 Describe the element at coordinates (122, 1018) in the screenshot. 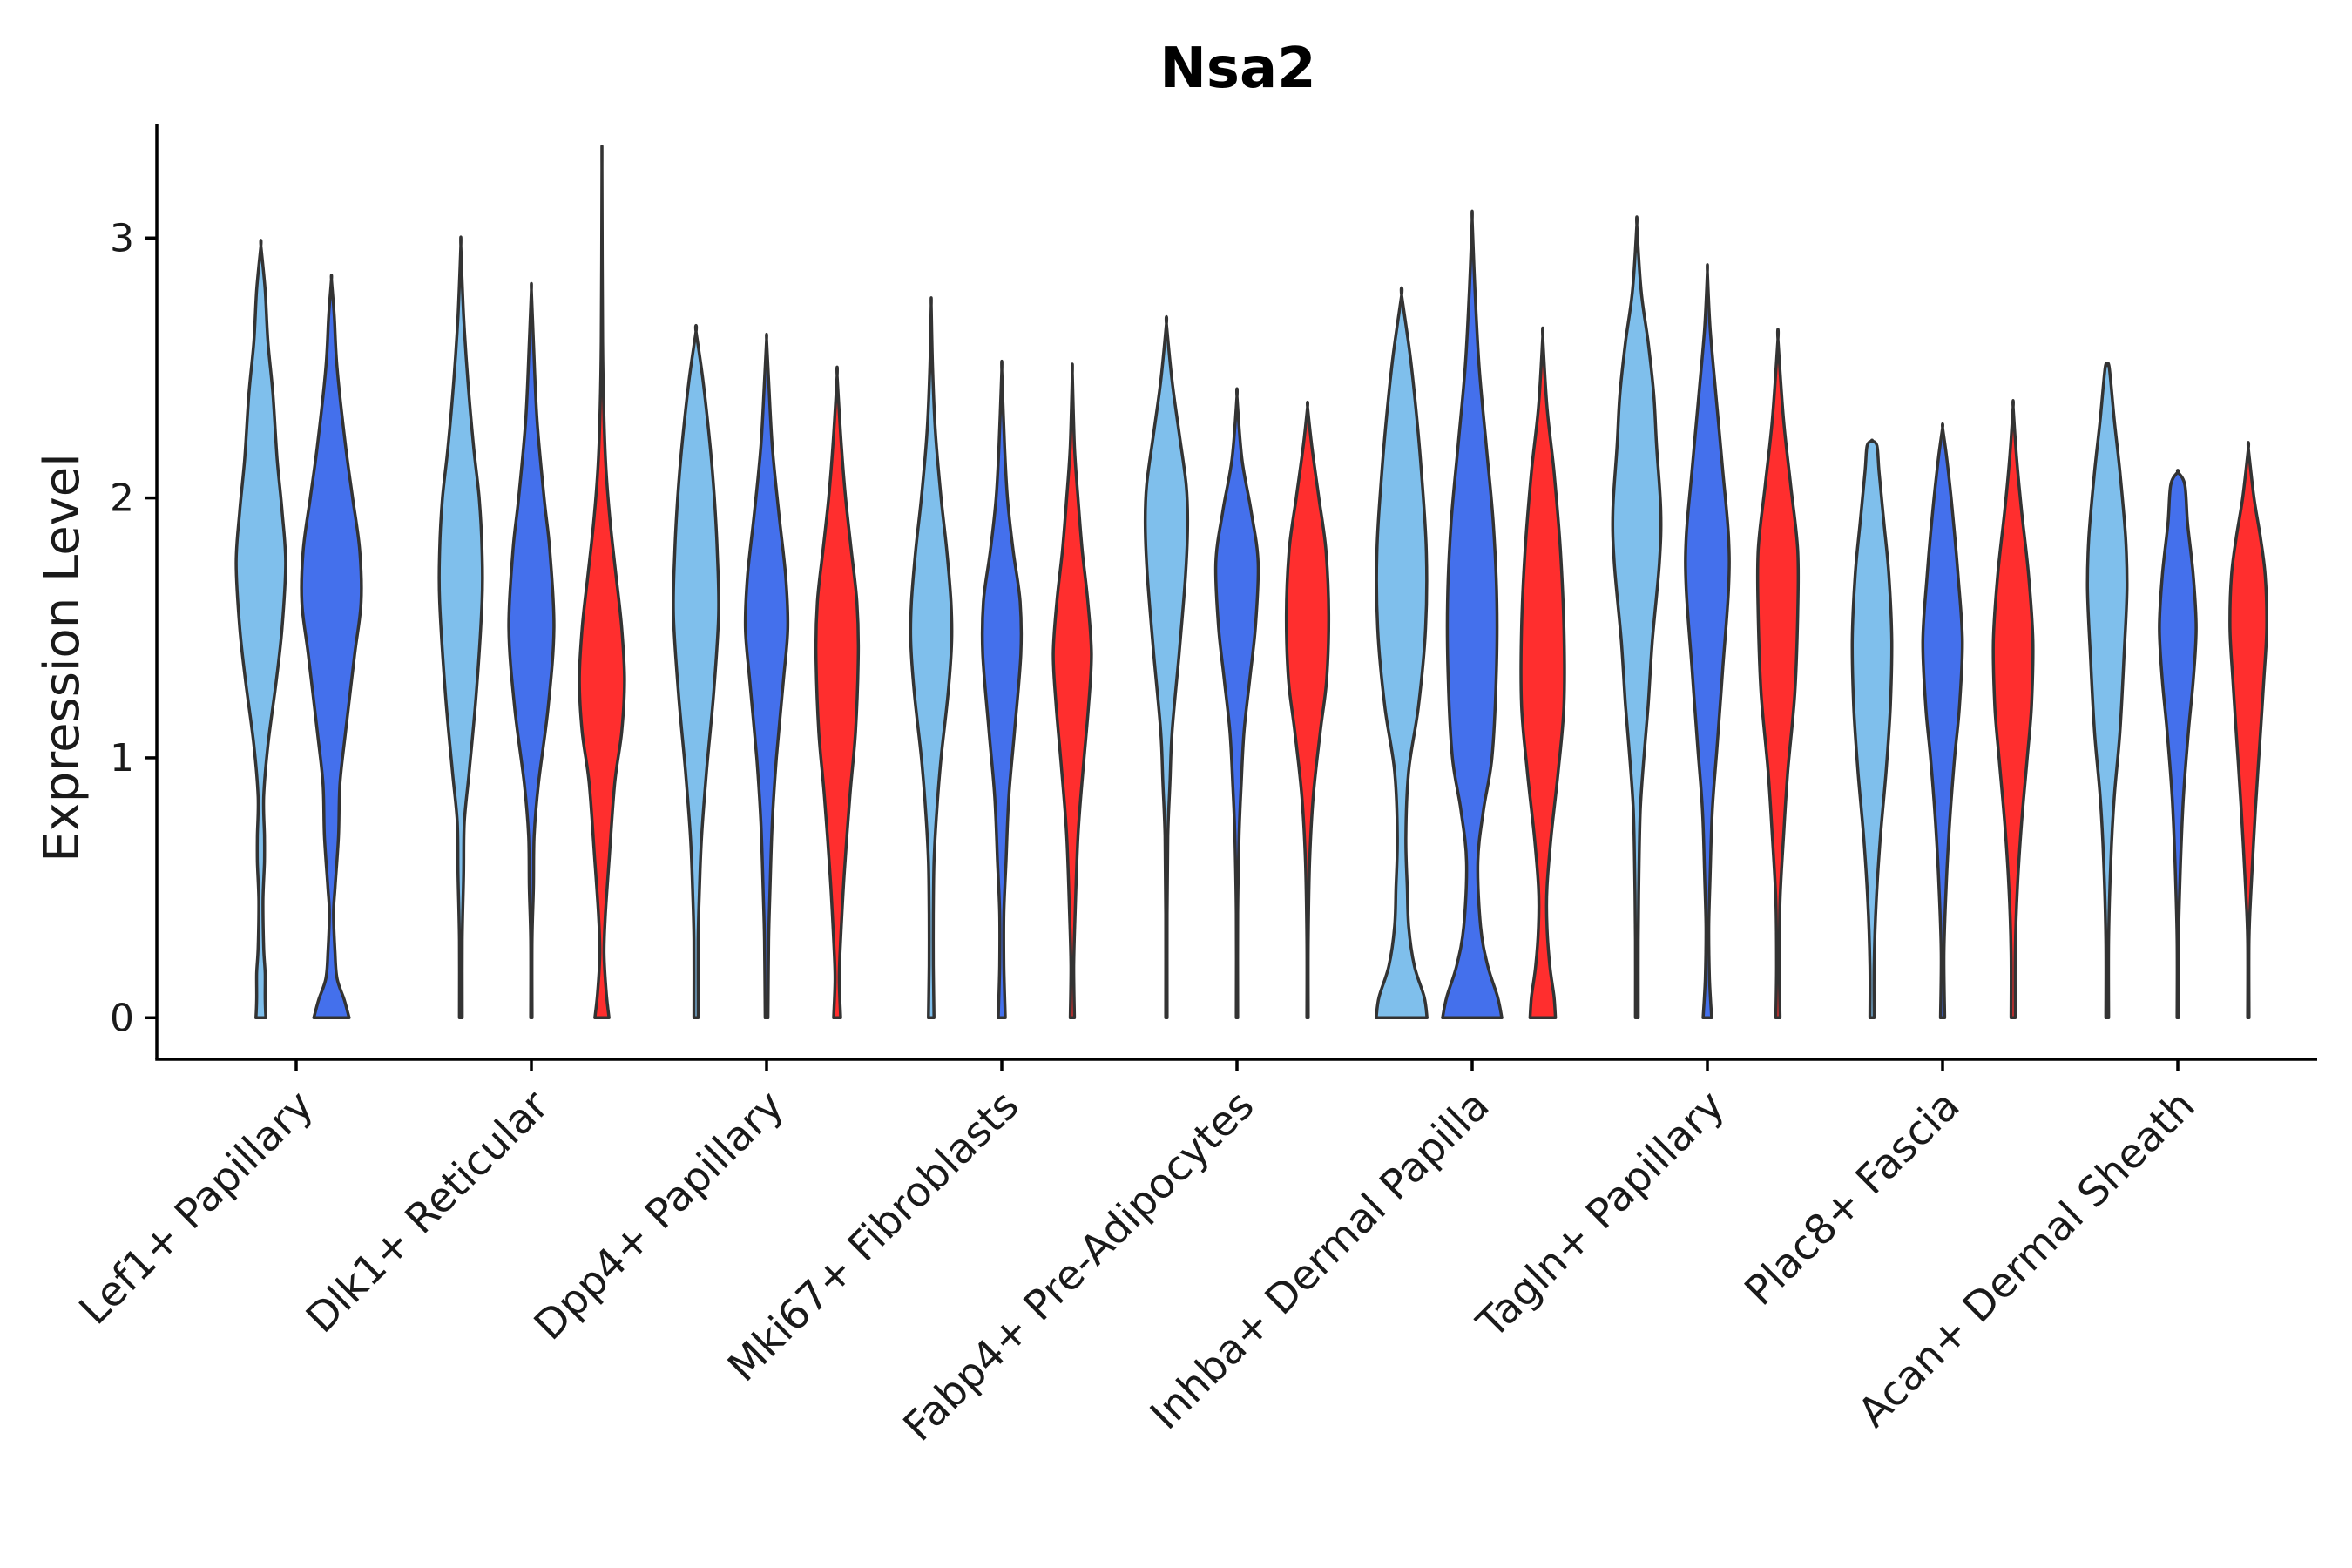

I see `y-tick-label: 0` at that location.